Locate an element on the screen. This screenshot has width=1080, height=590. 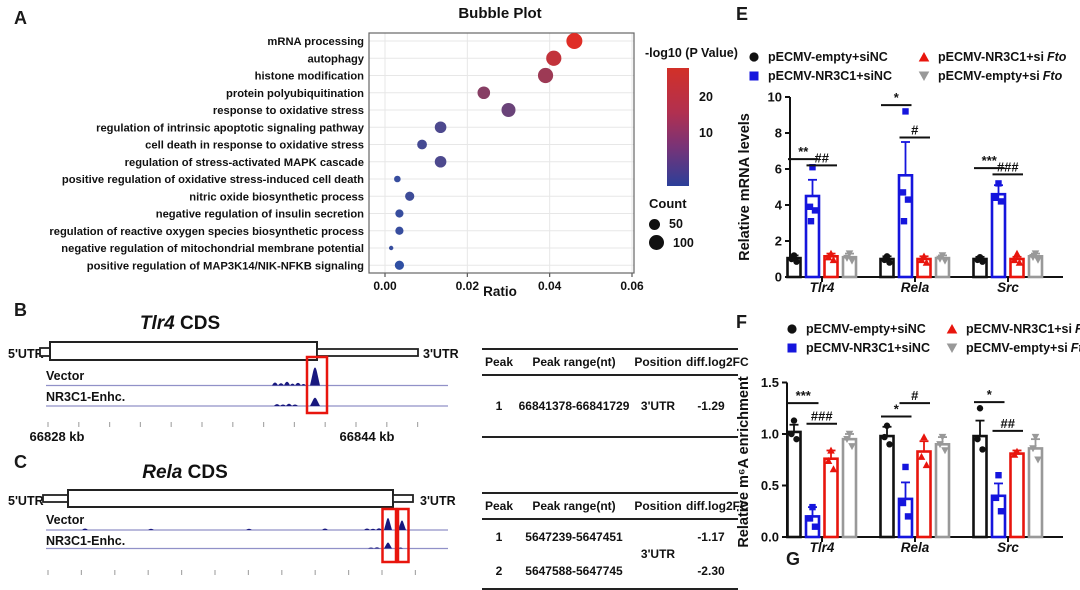
table-cell: 66841378-66841729 is located at coordinates (574, 406).